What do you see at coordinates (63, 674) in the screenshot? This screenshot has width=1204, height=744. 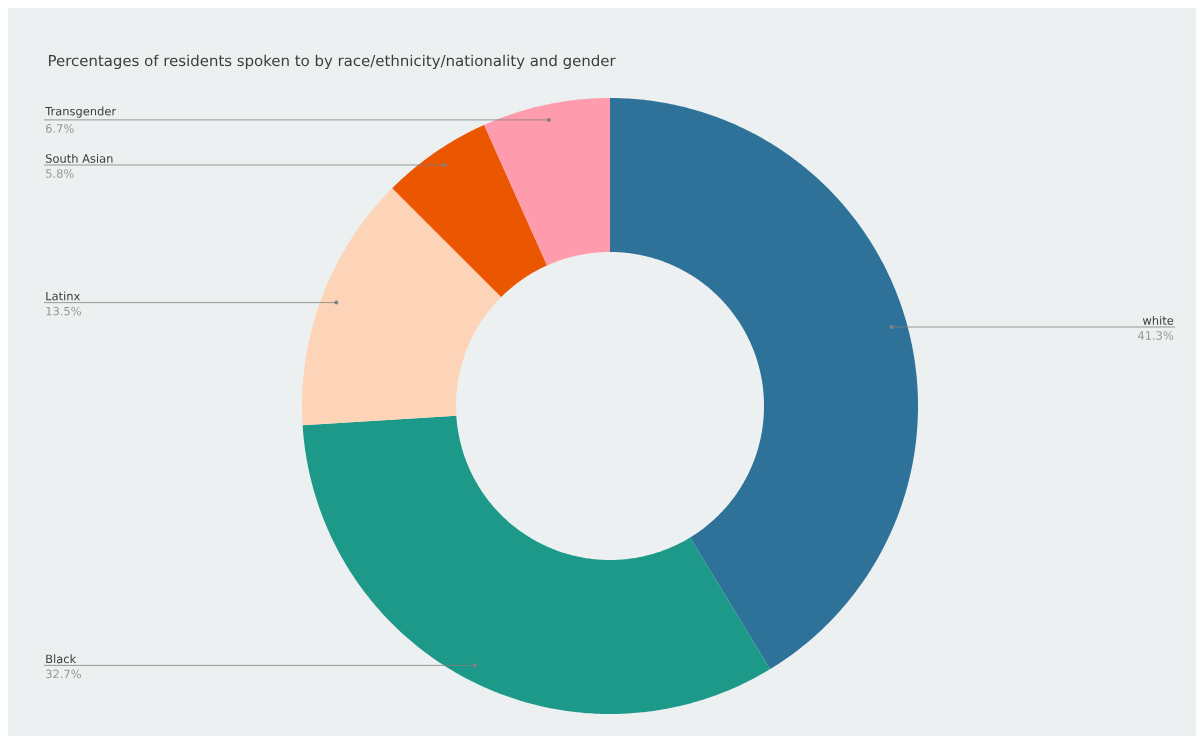 I see `data-label: 32.7%` at bounding box center [63, 674].